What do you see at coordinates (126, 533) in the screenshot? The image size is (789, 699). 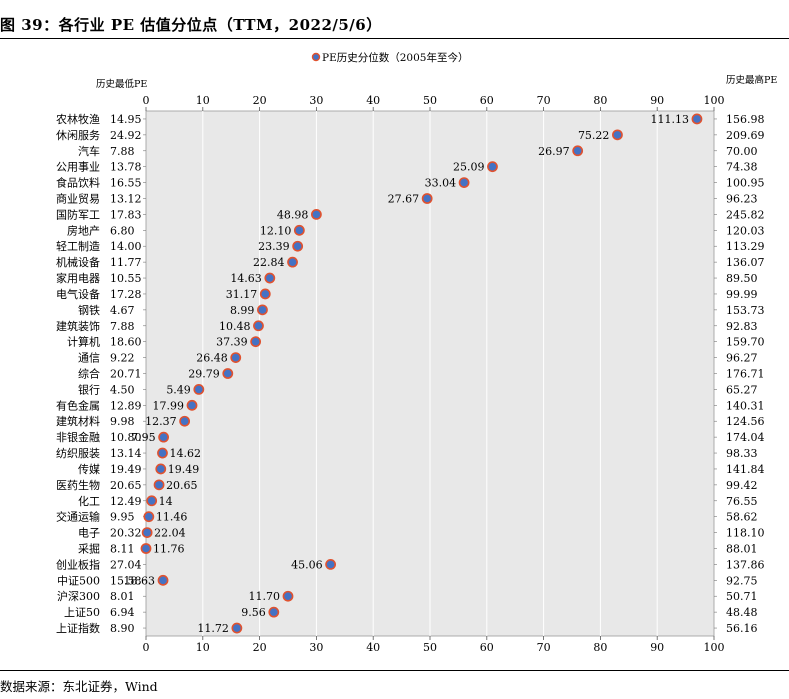 I see `min-pe-label: 20.32` at bounding box center [126, 533].